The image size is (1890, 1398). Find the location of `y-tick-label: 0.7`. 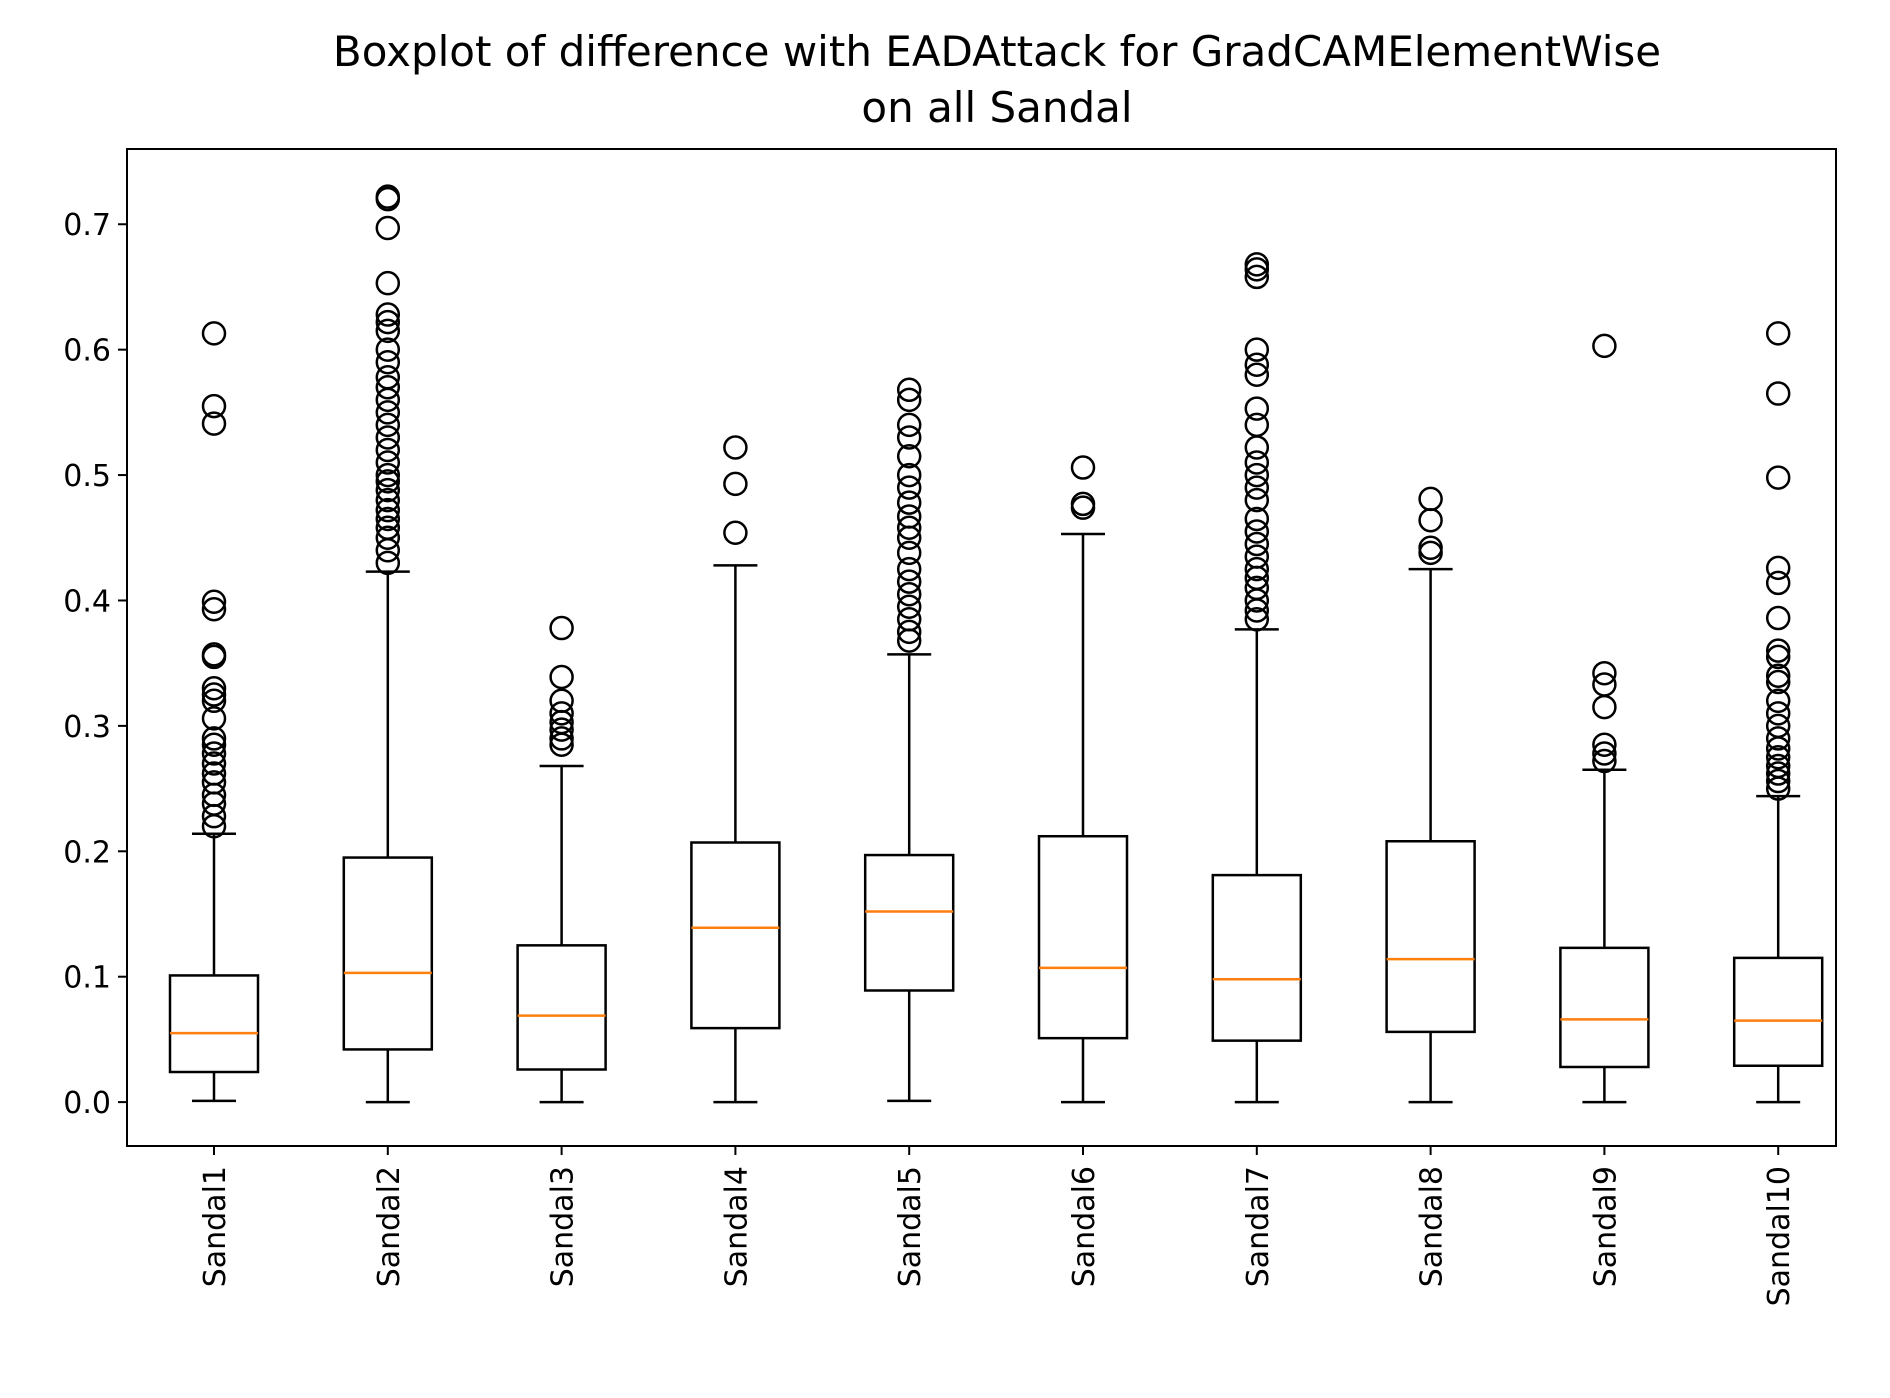

y-tick-label: 0.7 is located at coordinates (87, 225).